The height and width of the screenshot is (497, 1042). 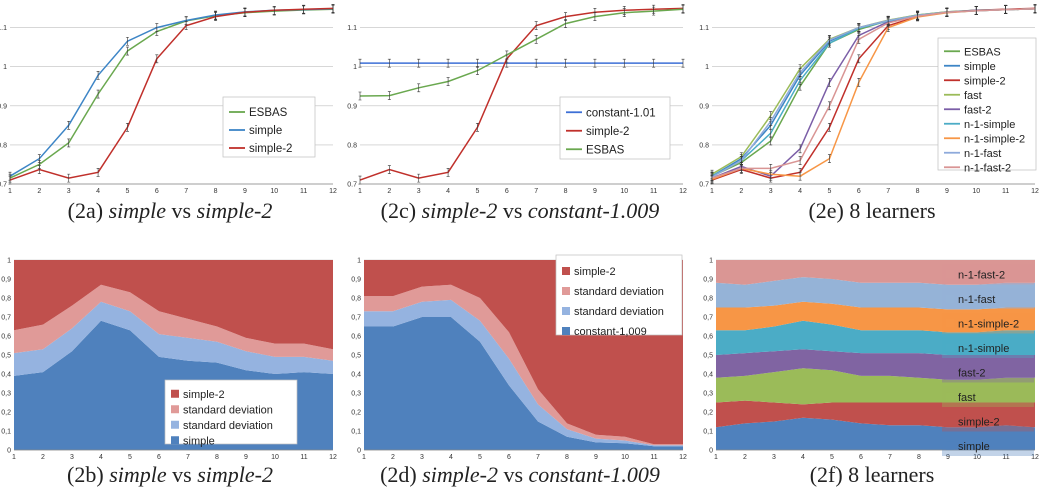 I want to click on legend: constant-1.01 simple-2 ESBAS, so click(x=615, y=128).